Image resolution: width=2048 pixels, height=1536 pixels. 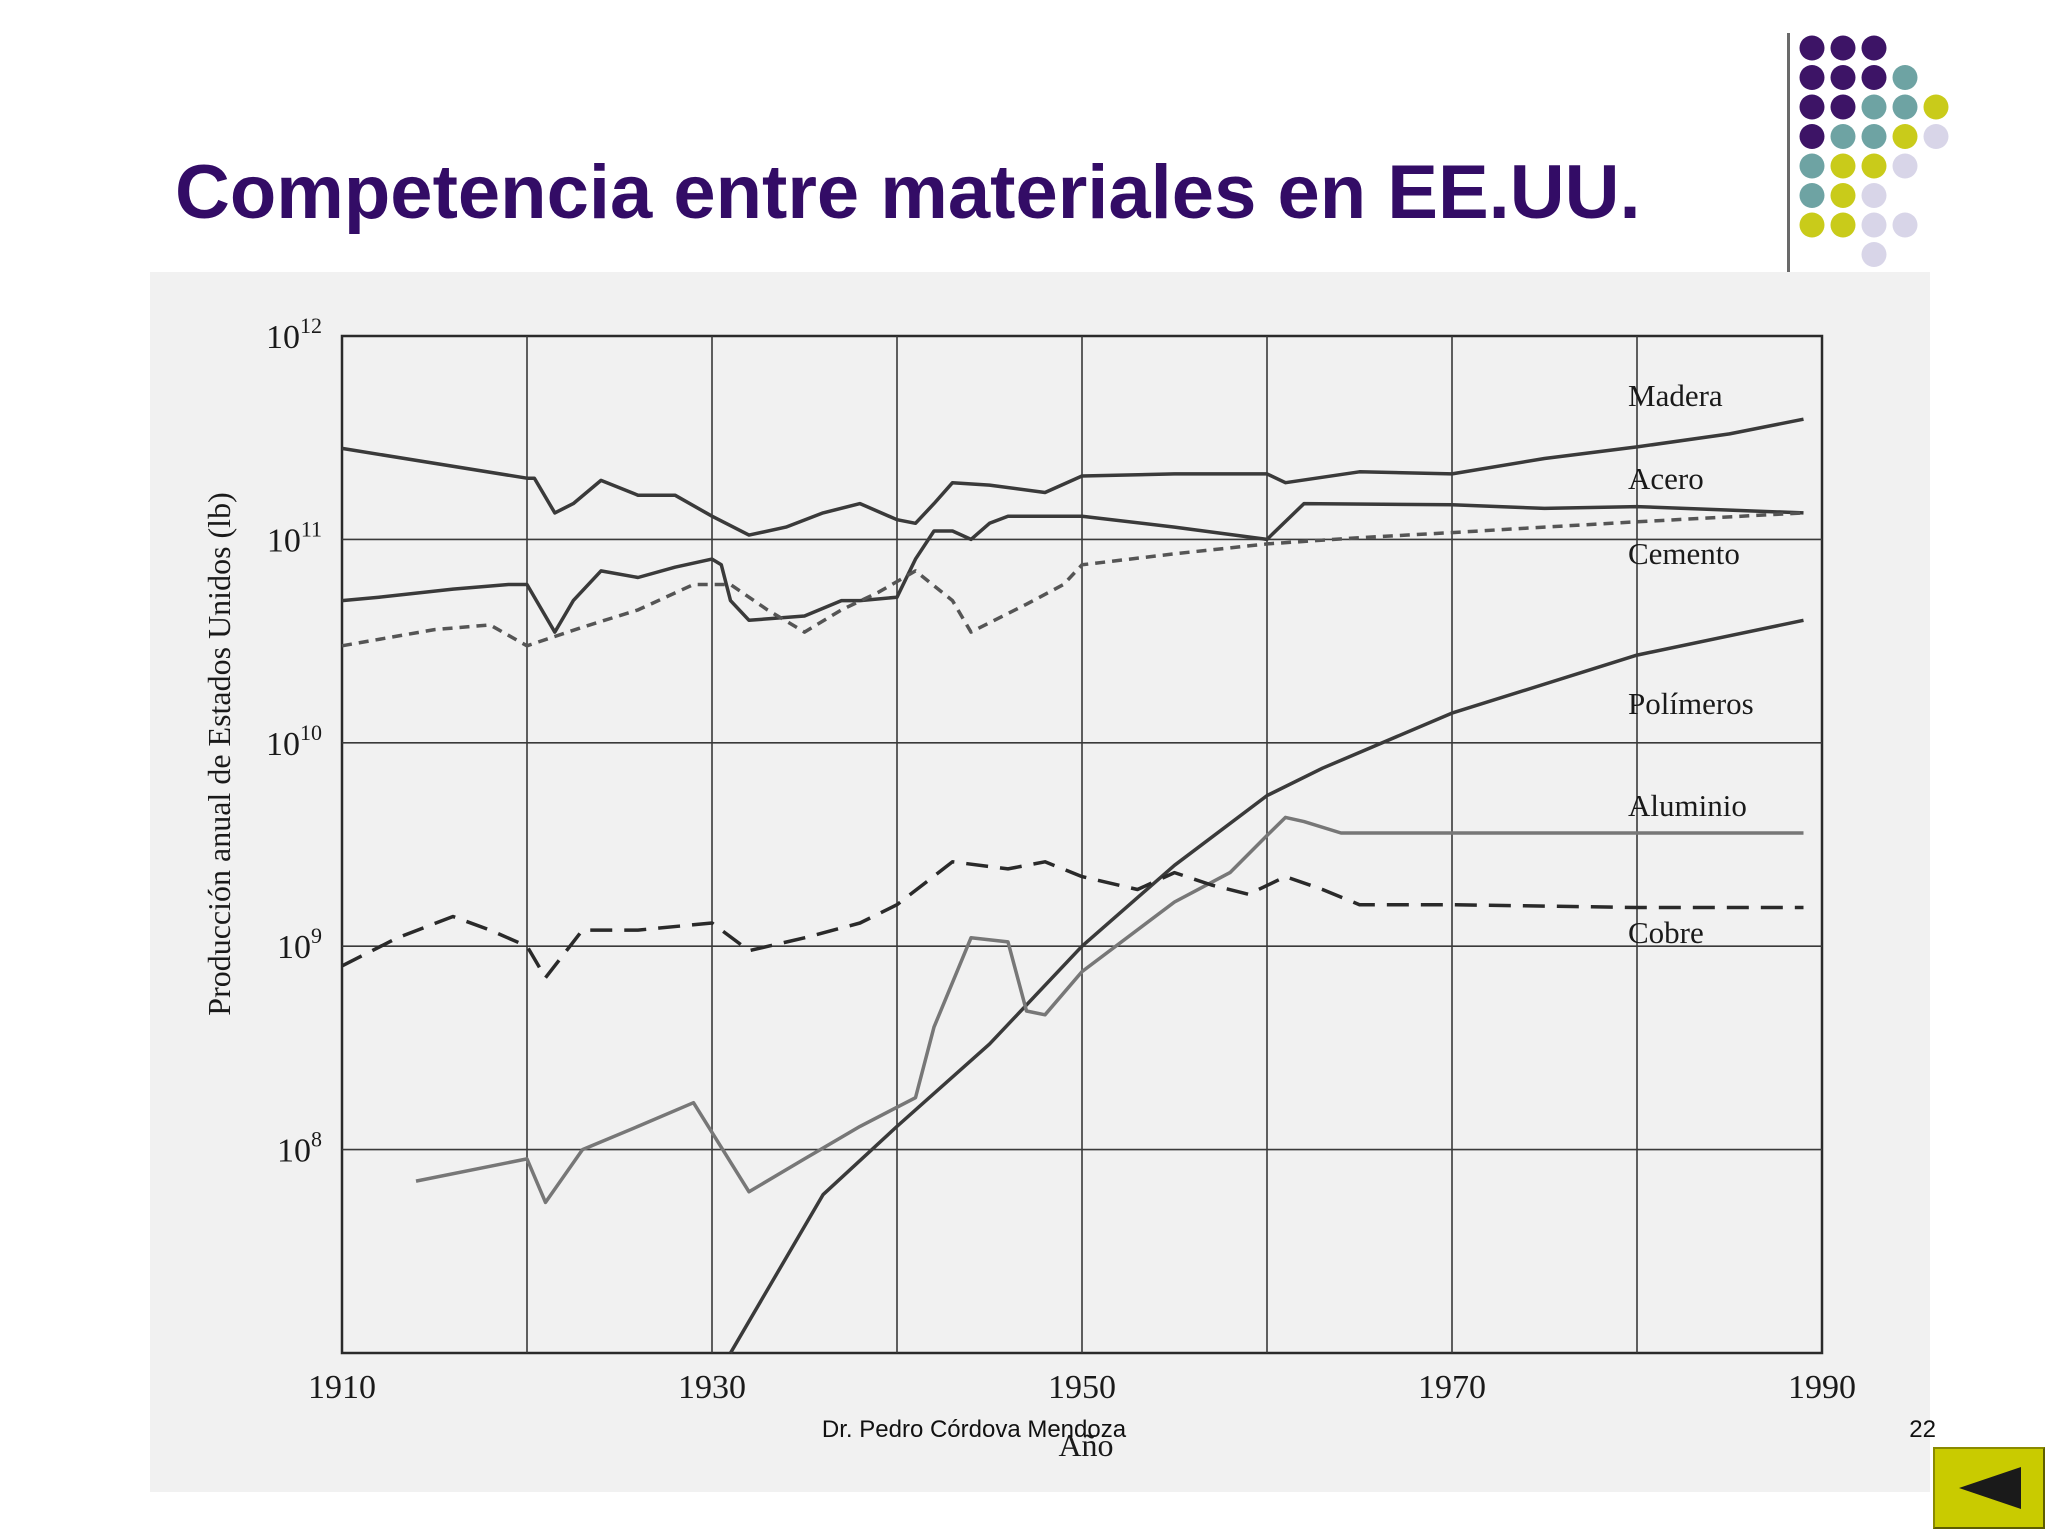 I want to click on x-tick-label: 1950, so click(x=1082, y=1387).